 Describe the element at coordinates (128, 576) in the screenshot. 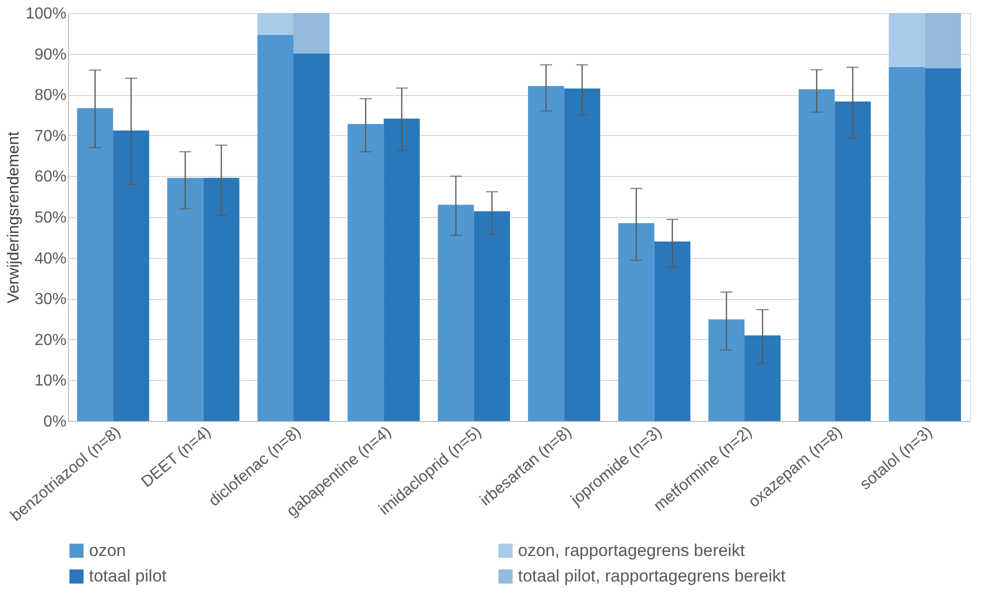

I see `legend-label: totaal pilot` at that location.